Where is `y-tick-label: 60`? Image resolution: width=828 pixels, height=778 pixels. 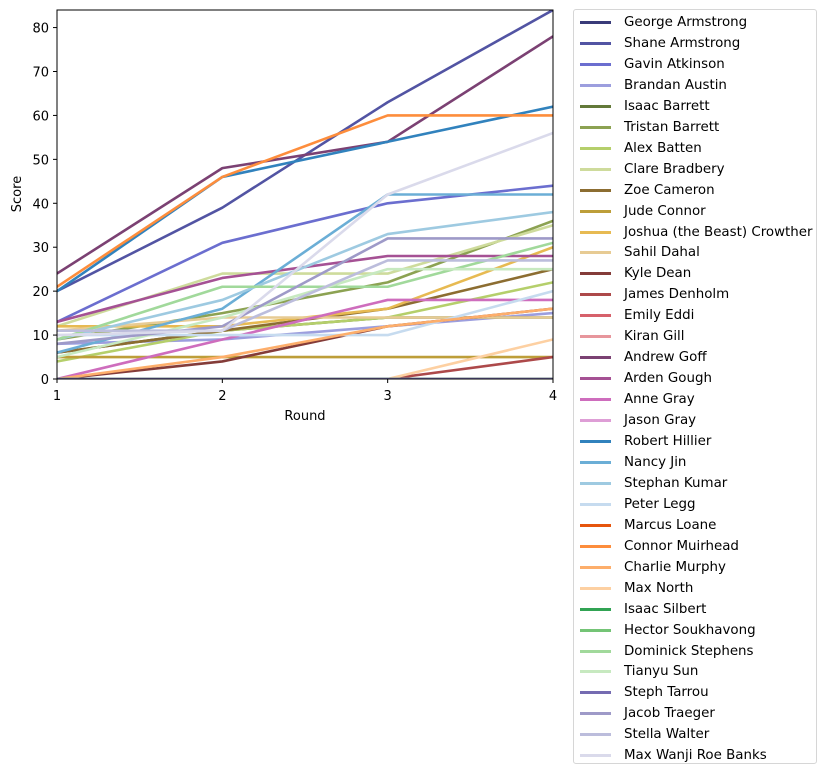
y-tick-label: 60 is located at coordinates (40, 116).